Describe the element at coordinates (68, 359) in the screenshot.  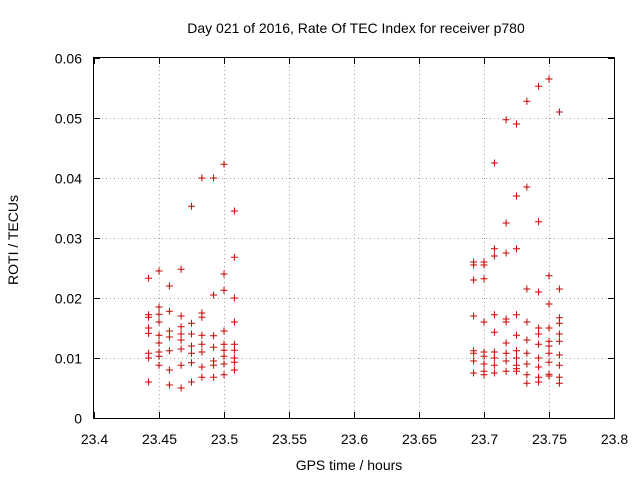
I see `y-tick-label: 0.01` at that location.